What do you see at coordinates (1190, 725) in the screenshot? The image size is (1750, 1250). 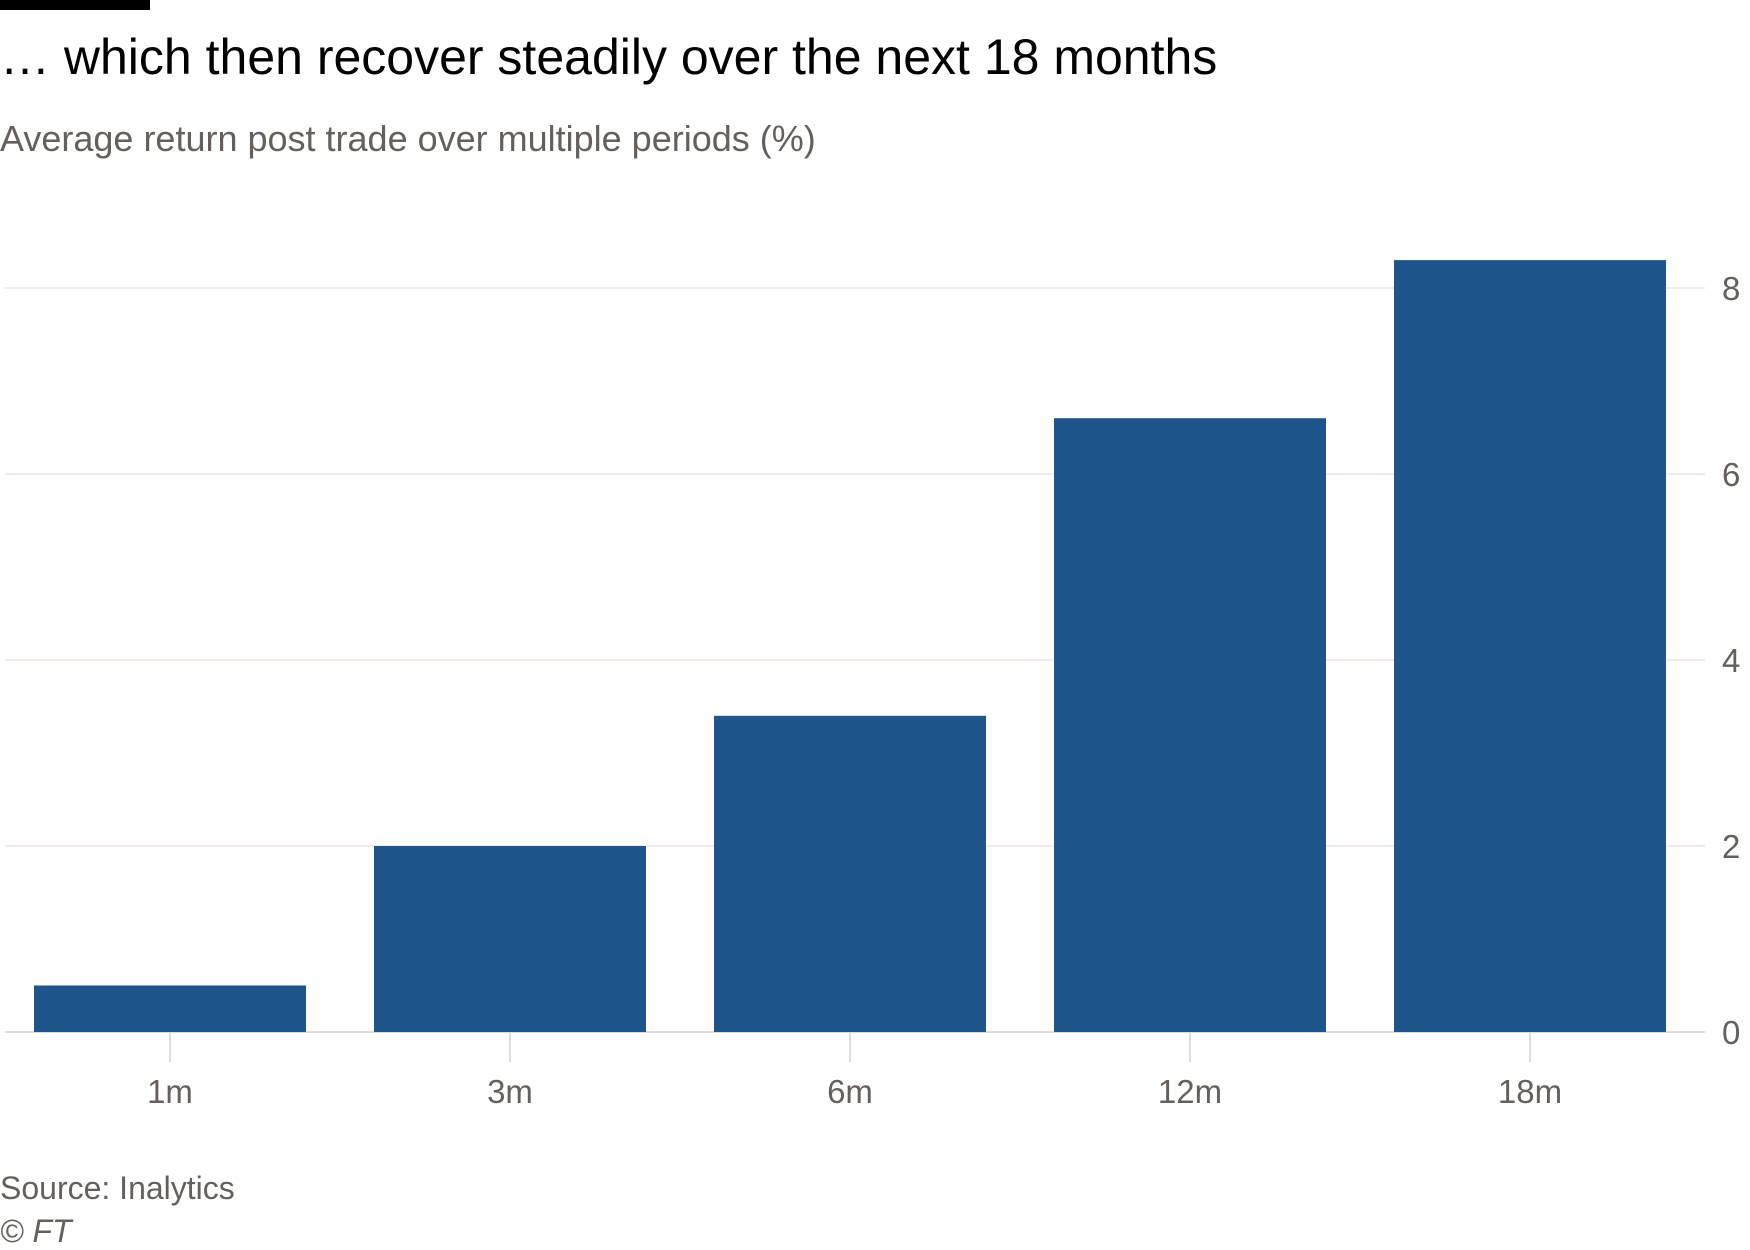 I see `bar-12m` at bounding box center [1190, 725].